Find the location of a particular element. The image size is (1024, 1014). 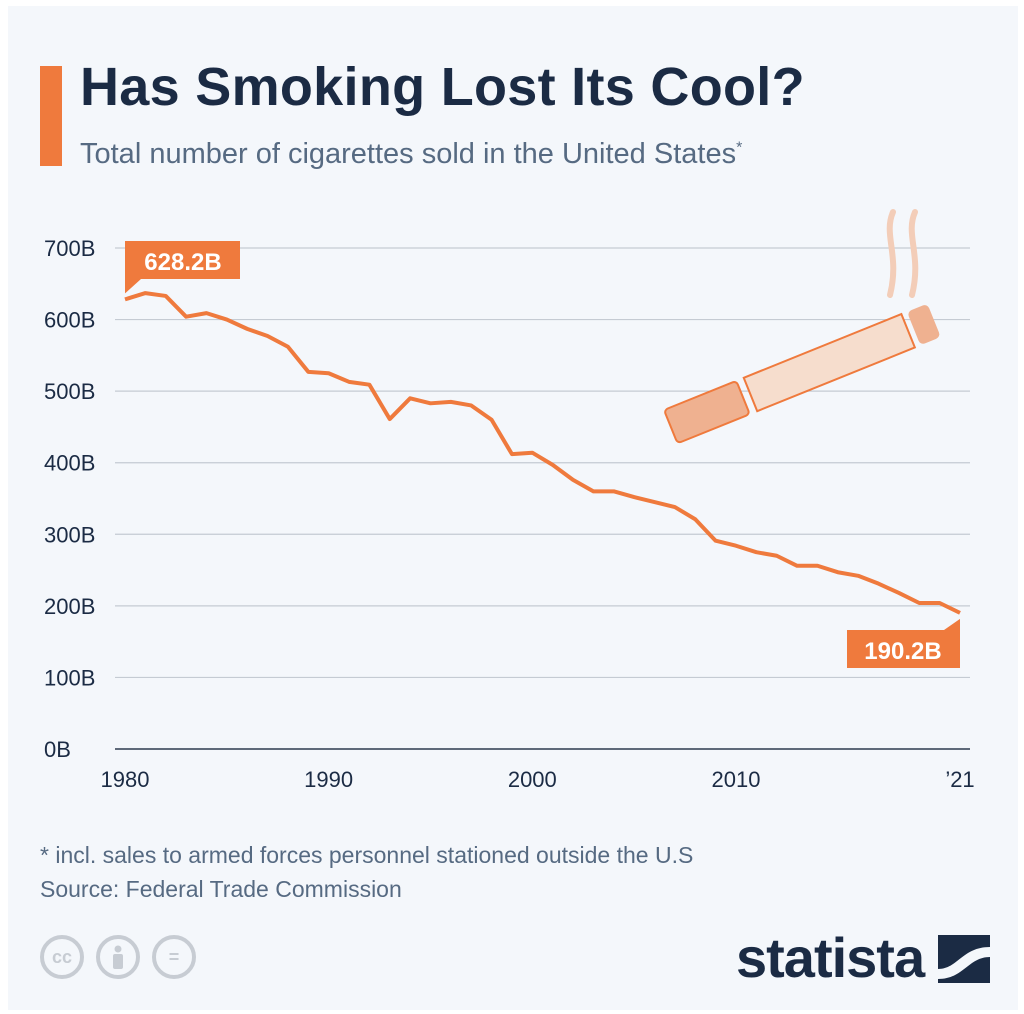

source: Source: Federal Trade Commission is located at coordinates (221, 889).